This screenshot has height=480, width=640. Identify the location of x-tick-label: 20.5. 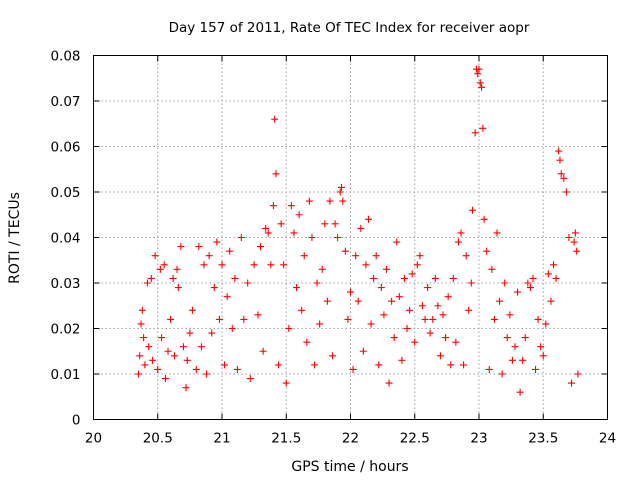
(158, 439).